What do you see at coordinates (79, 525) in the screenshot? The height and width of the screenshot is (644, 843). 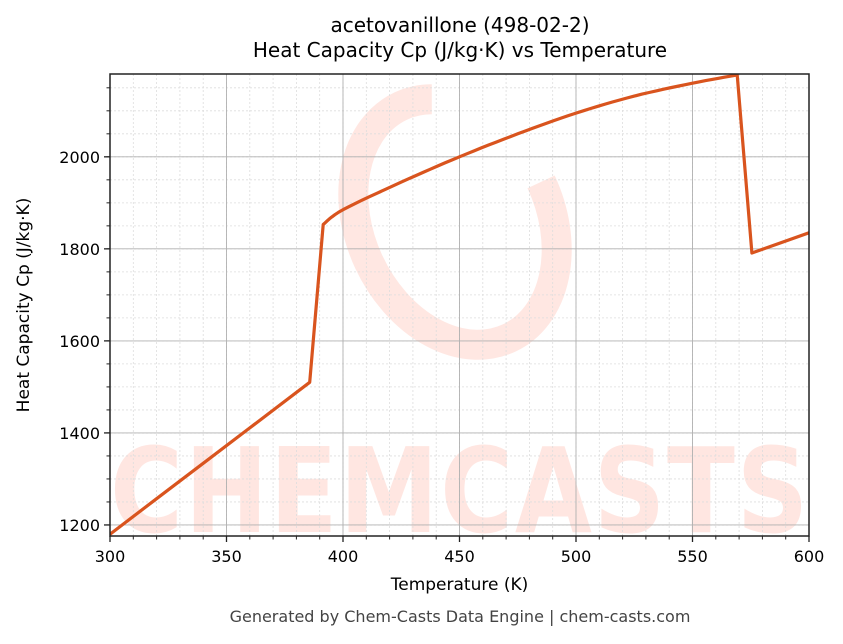 I see `y-tick-label: 1200` at bounding box center [79, 525].